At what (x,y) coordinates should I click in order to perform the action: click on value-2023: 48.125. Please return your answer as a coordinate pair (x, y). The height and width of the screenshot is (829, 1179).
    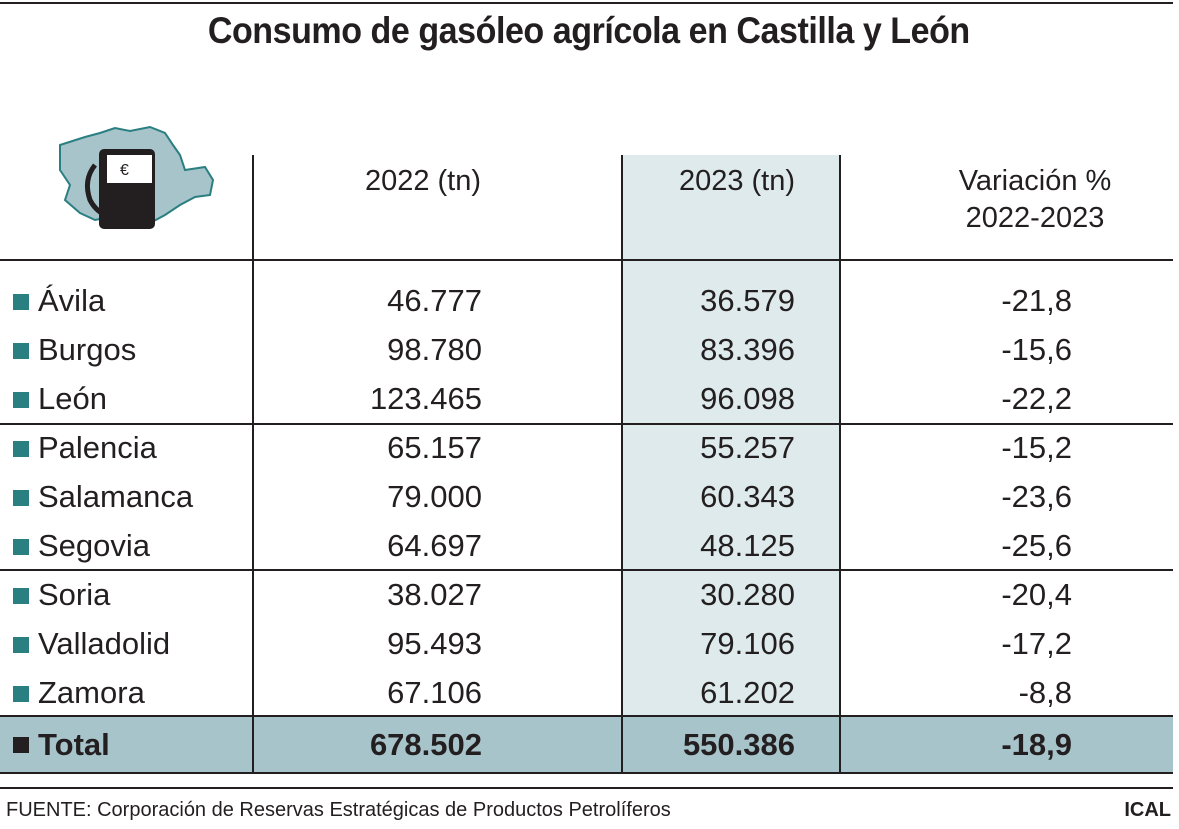
    Looking at the image, I should click on (747, 545).